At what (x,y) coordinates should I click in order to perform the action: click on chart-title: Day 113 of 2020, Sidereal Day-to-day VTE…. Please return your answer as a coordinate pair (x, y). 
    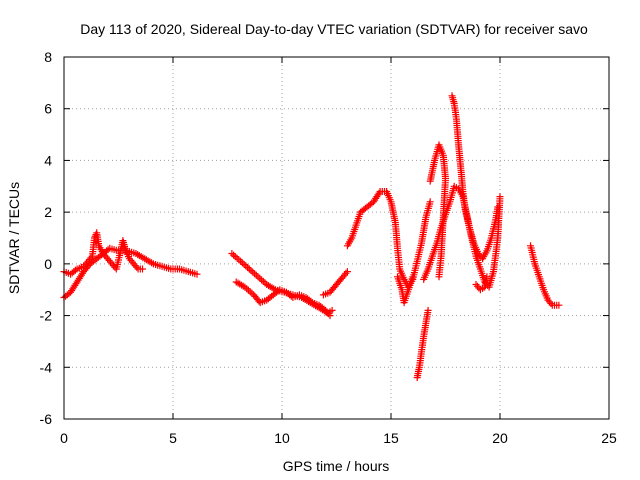
    Looking at the image, I should click on (334, 29).